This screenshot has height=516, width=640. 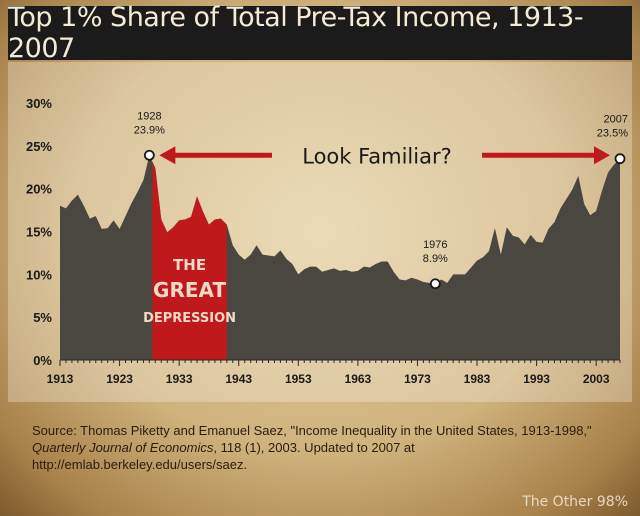 I want to click on annotation-marker-1928, so click(x=149, y=155).